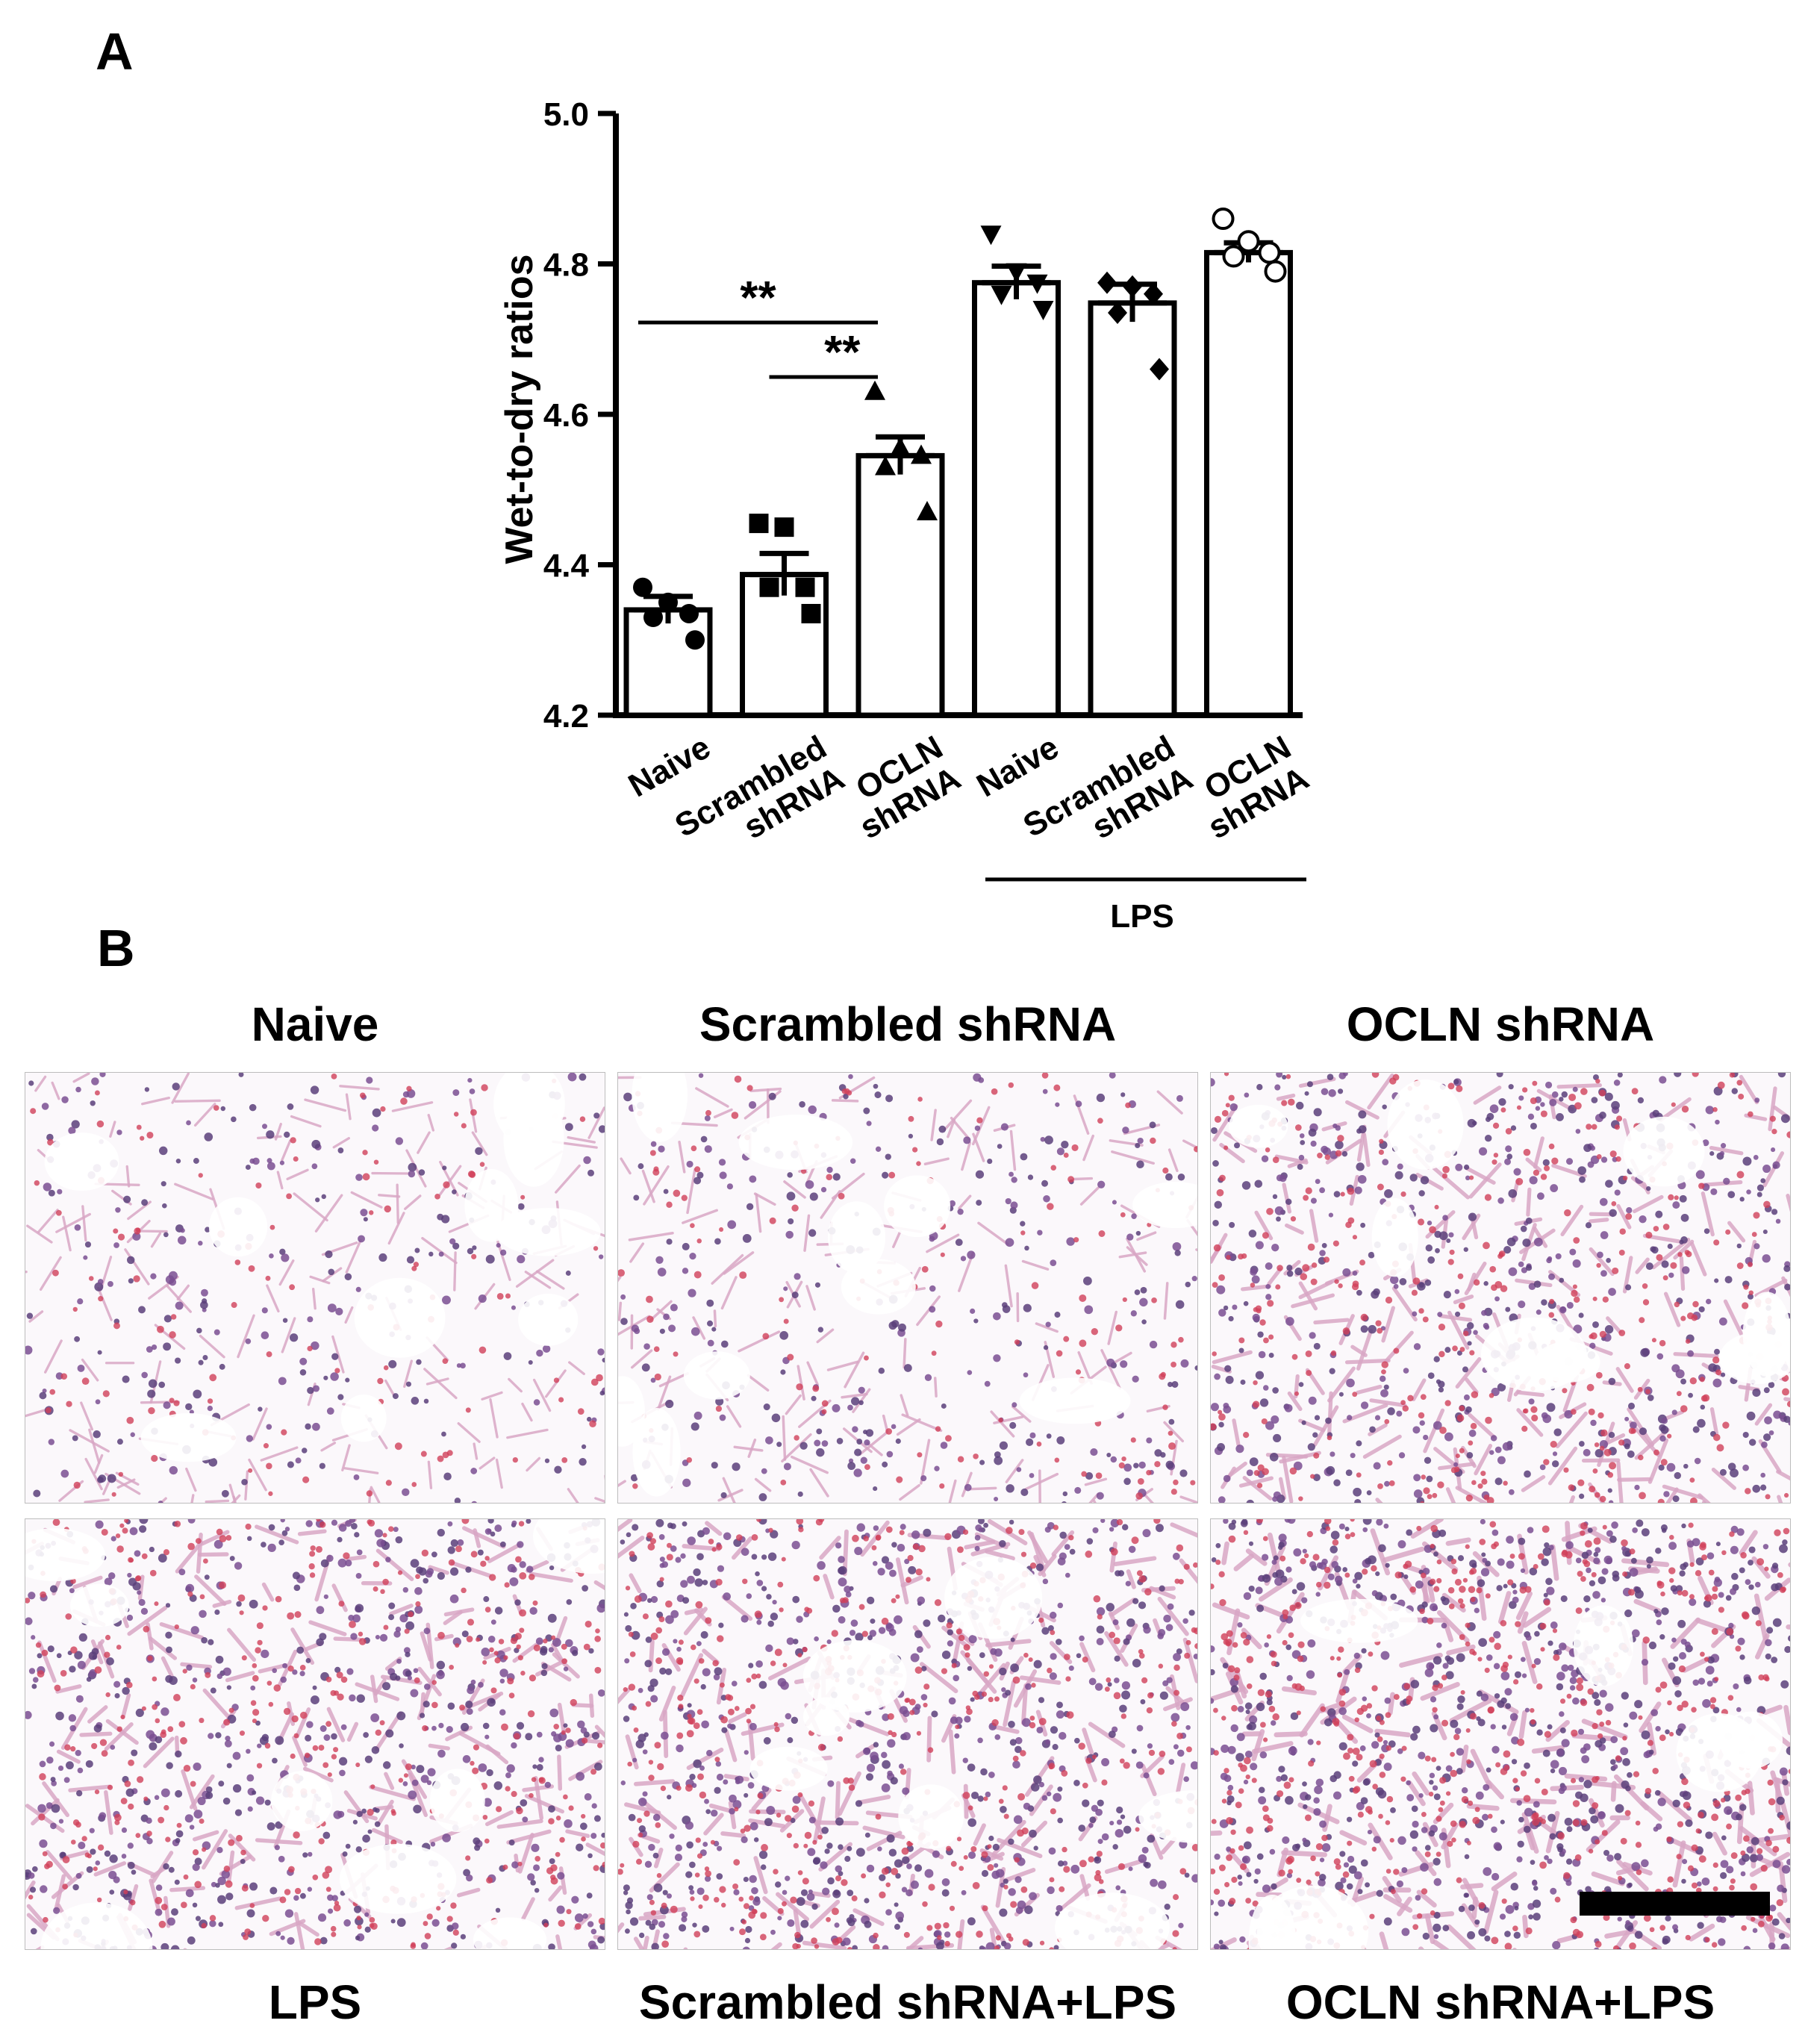 The width and height of the screenshot is (1808, 2044). I want to click on y-tick-label: 5.0, so click(566, 114).